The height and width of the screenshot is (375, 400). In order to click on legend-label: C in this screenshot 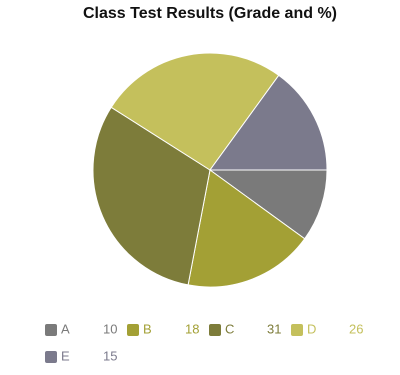, I will do `click(229, 328)`.